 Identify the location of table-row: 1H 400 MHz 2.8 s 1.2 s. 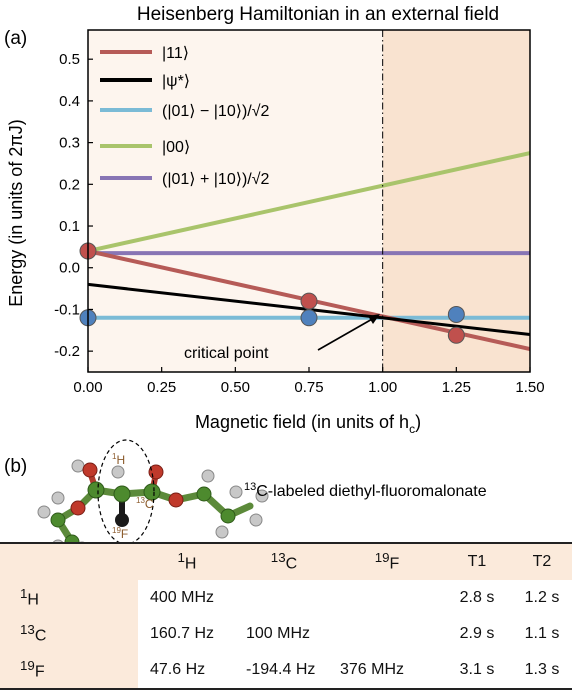
(286, 598).